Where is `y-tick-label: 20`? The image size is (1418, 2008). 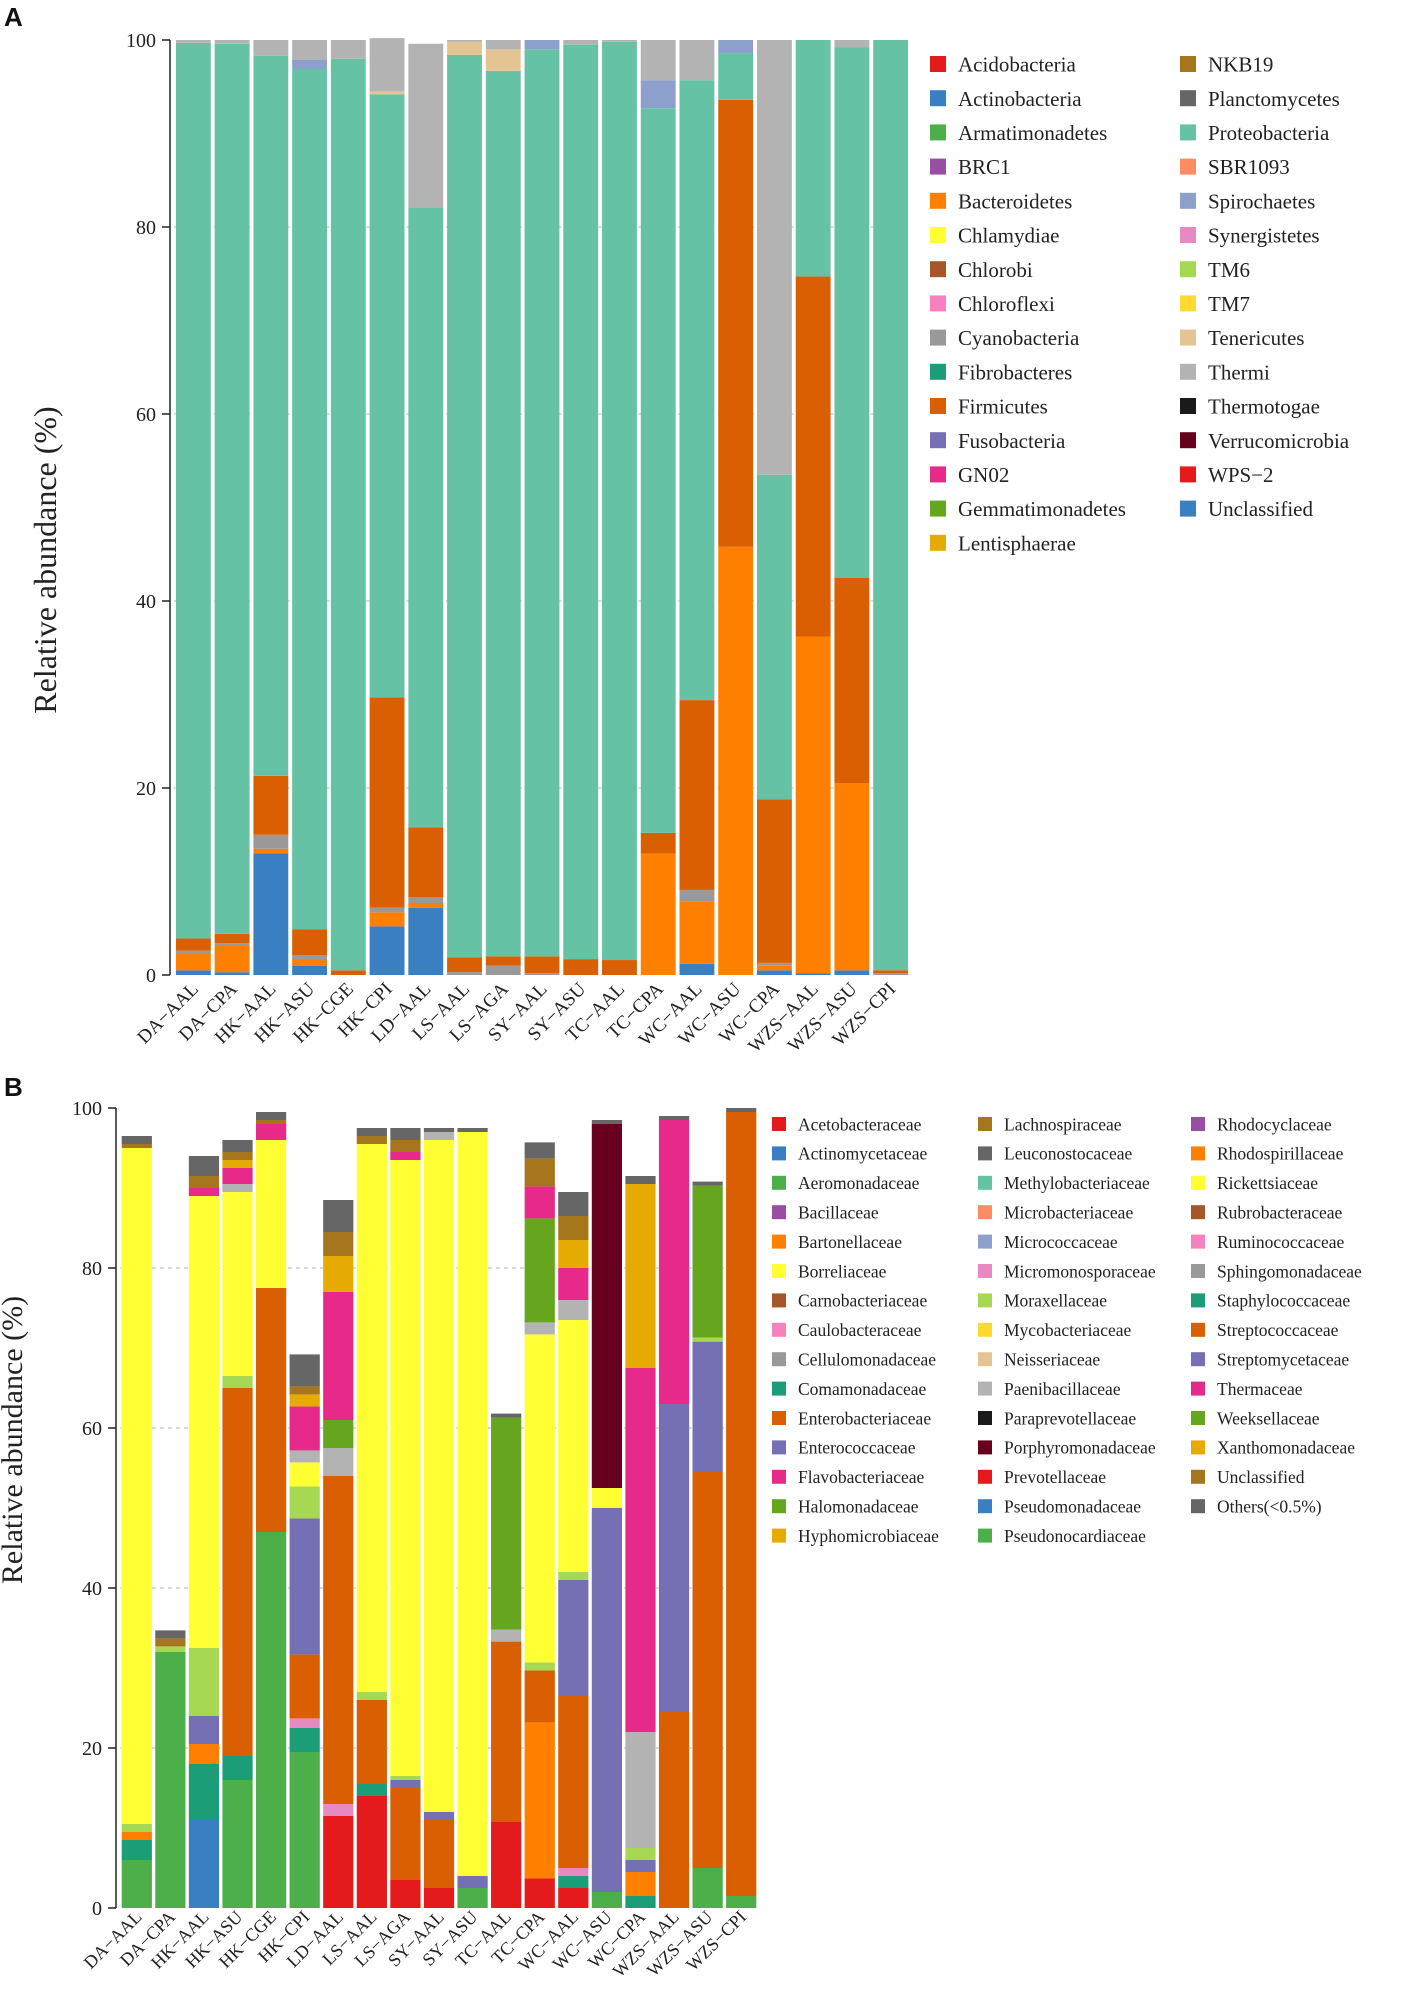 y-tick-label: 20 is located at coordinates (92, 1749).